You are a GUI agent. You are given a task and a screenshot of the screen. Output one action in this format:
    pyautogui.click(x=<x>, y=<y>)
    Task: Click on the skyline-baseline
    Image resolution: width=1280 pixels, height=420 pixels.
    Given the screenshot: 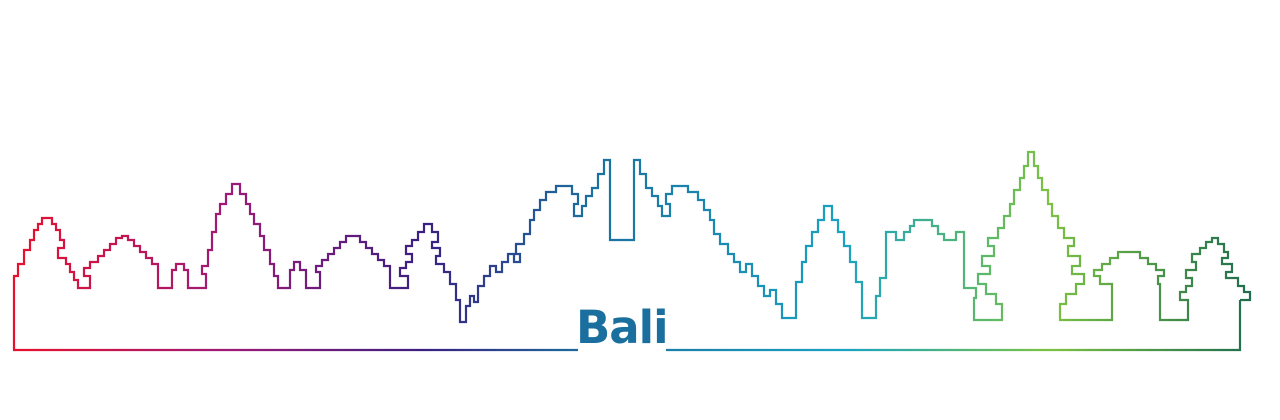 What is the action you would take?
    pyautogui.click(x=627, y=320)
    